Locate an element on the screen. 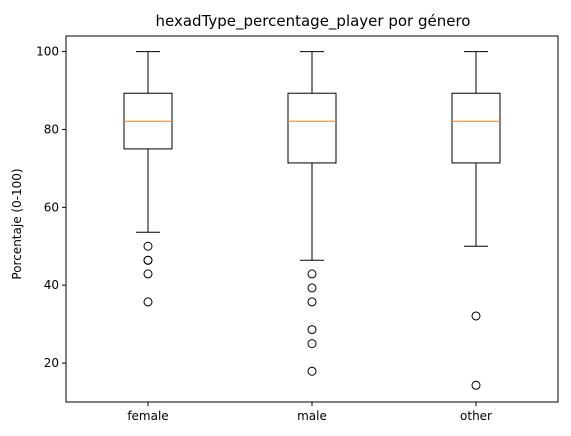 This screenshot has height=436, width=571. x-tick-label: female is located at coordinates (147, 416).